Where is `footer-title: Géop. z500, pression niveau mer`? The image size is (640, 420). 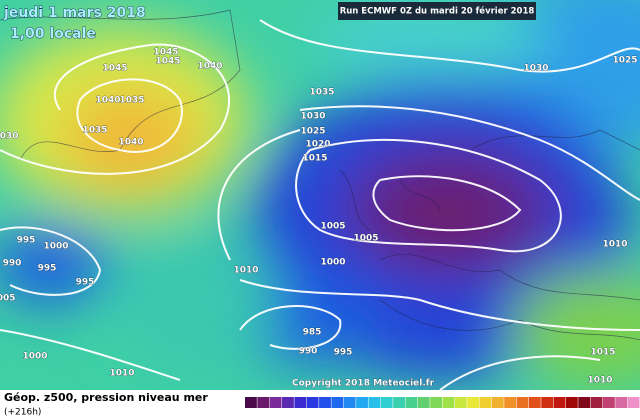 footer-title: Géop. z500, pression niveau mer is located at coordinates (106, 397).